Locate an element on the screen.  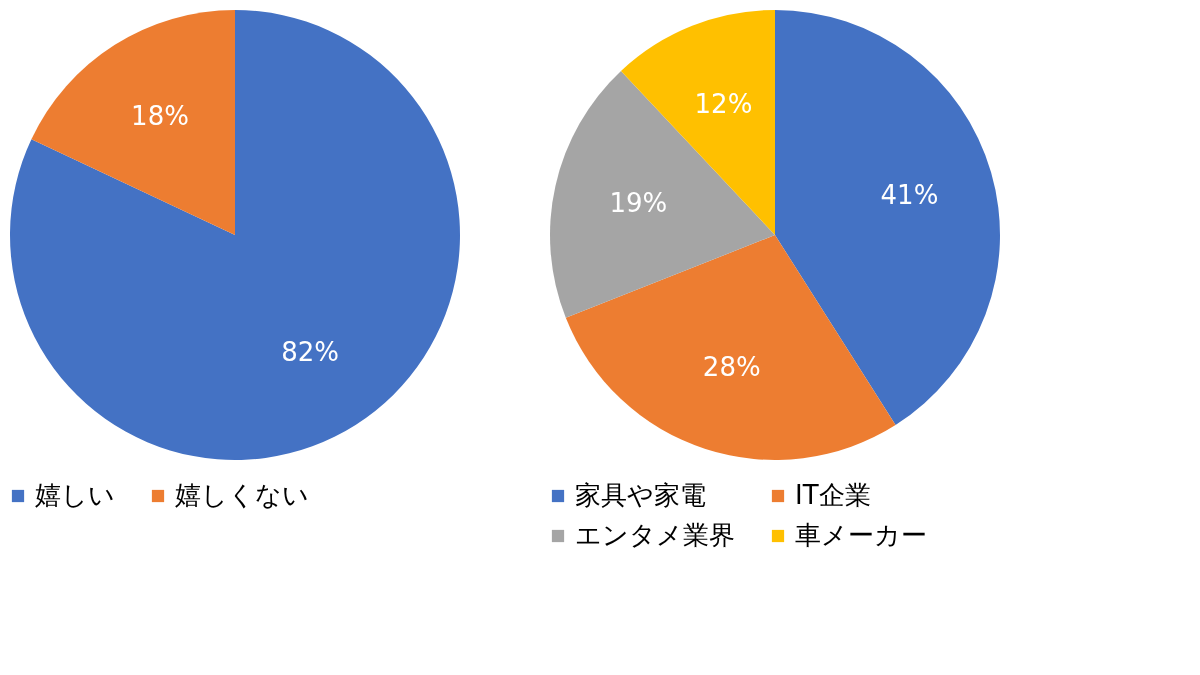
data-label: 12% is located at coordinates (723, 103).